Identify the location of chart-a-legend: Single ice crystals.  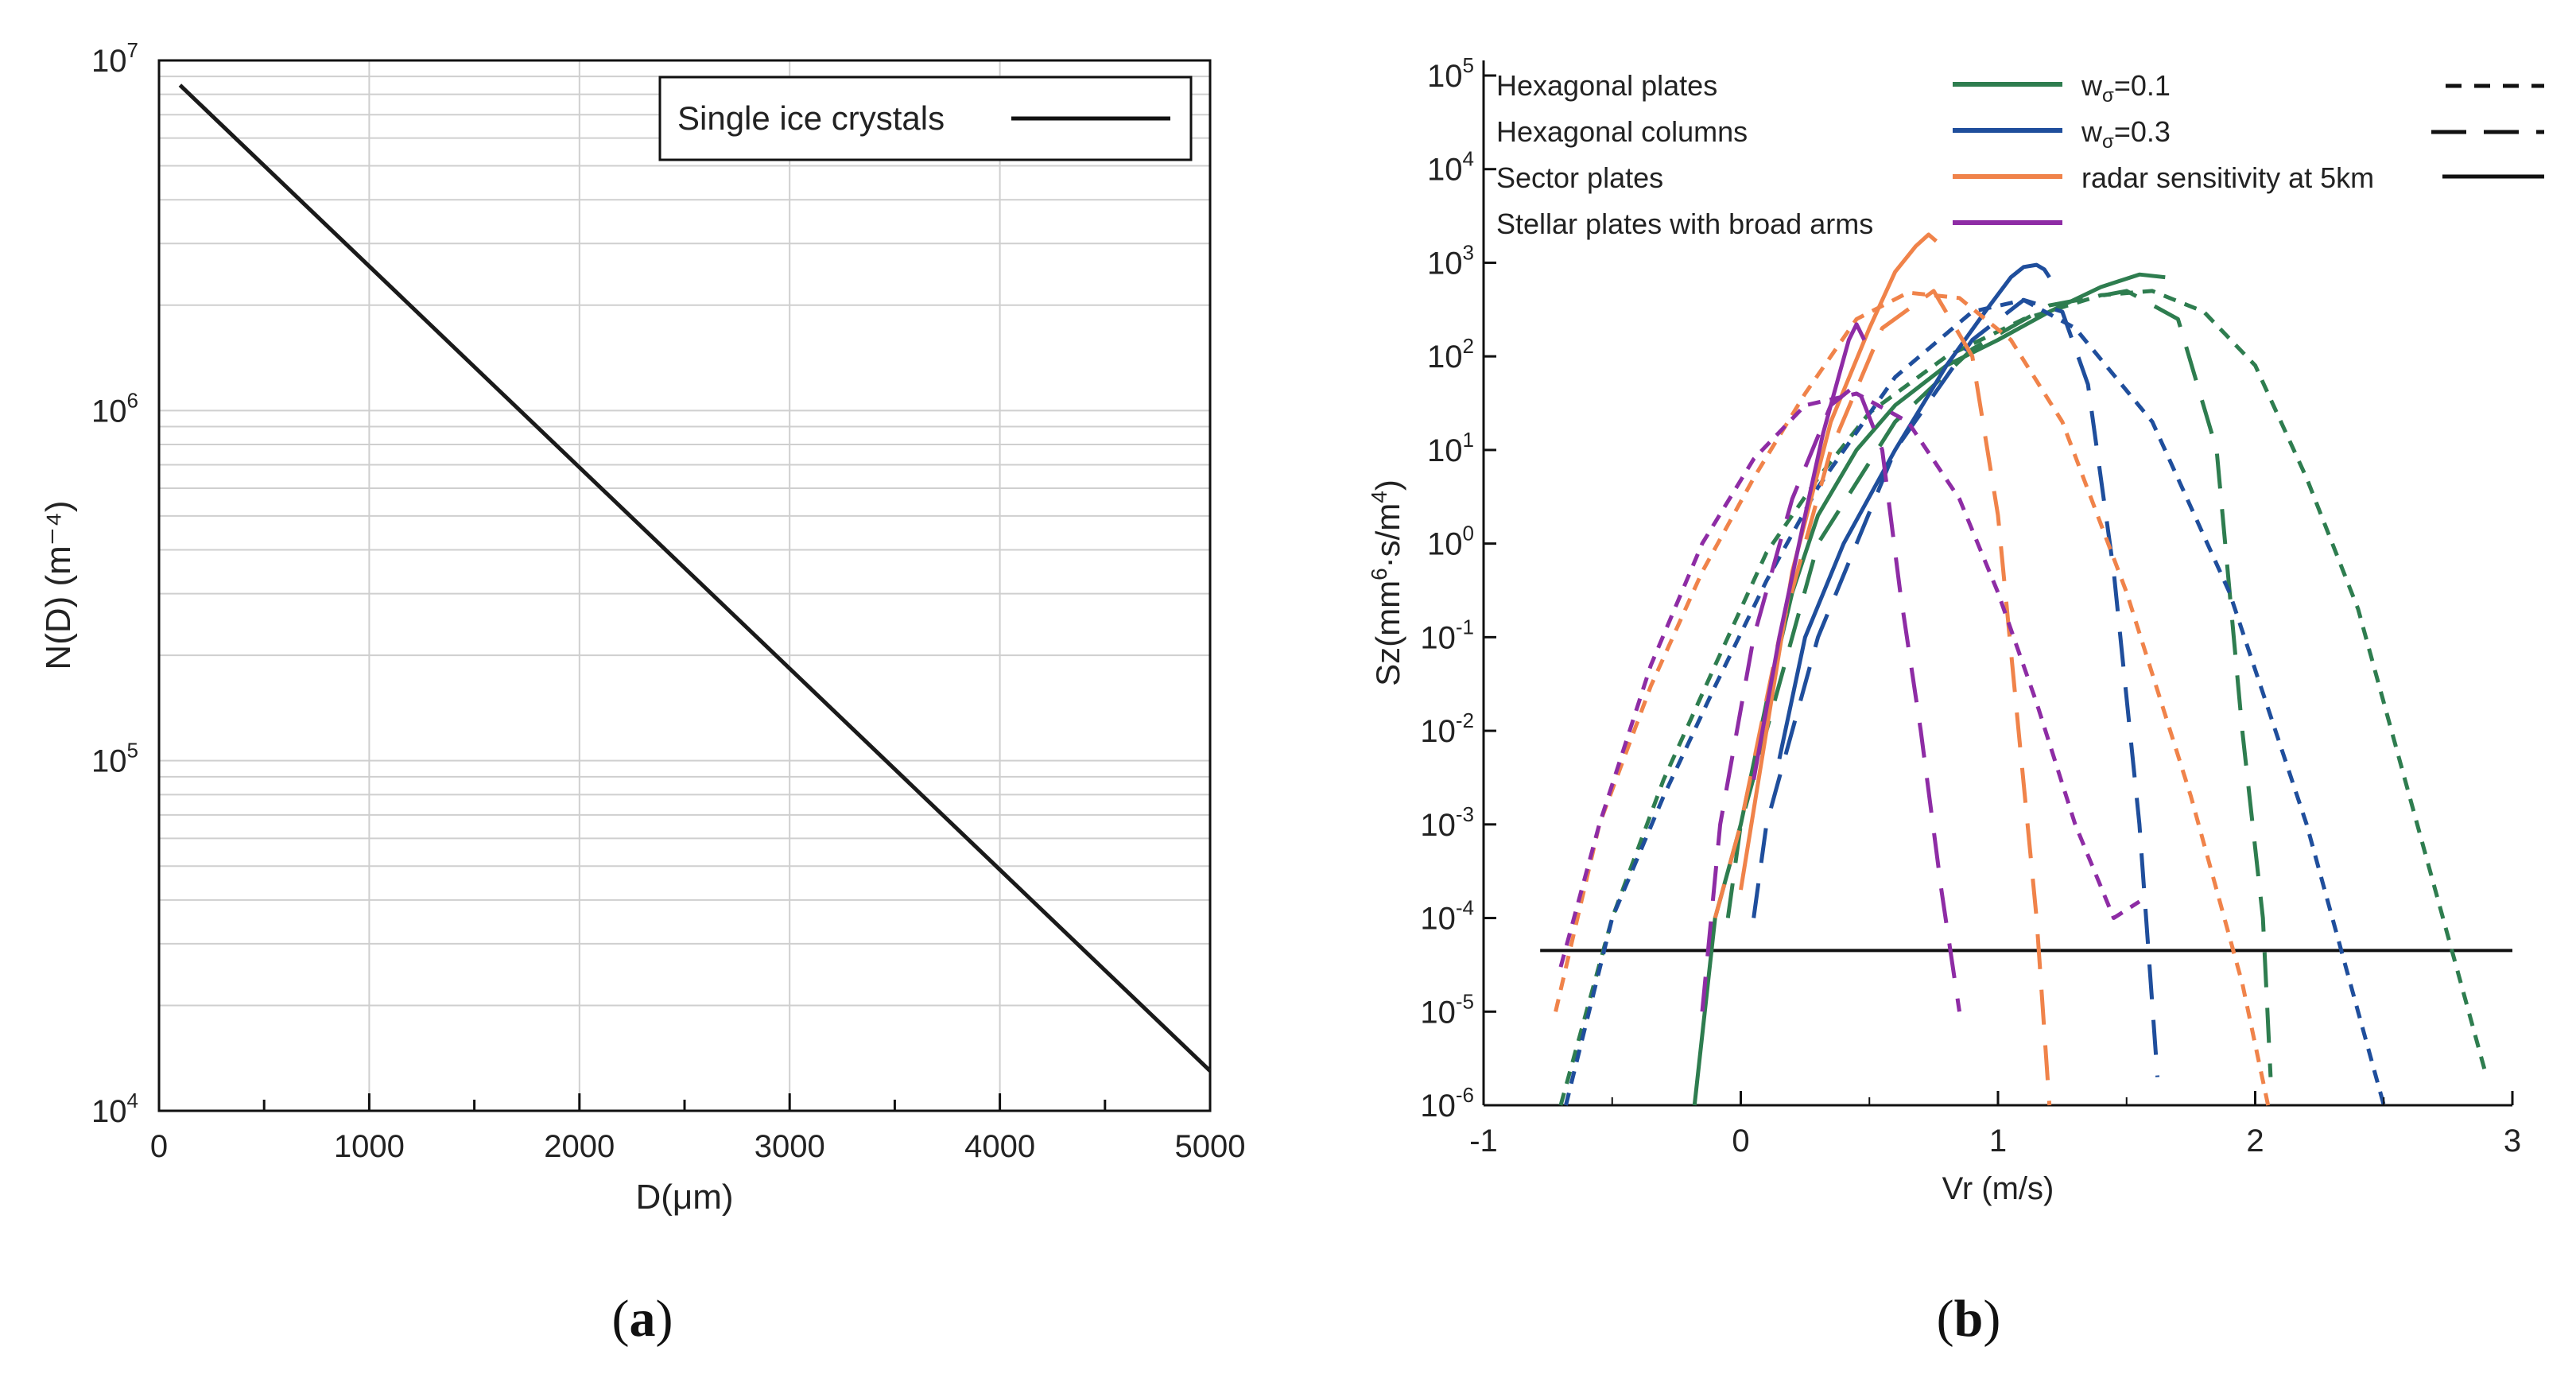
(925, 118).